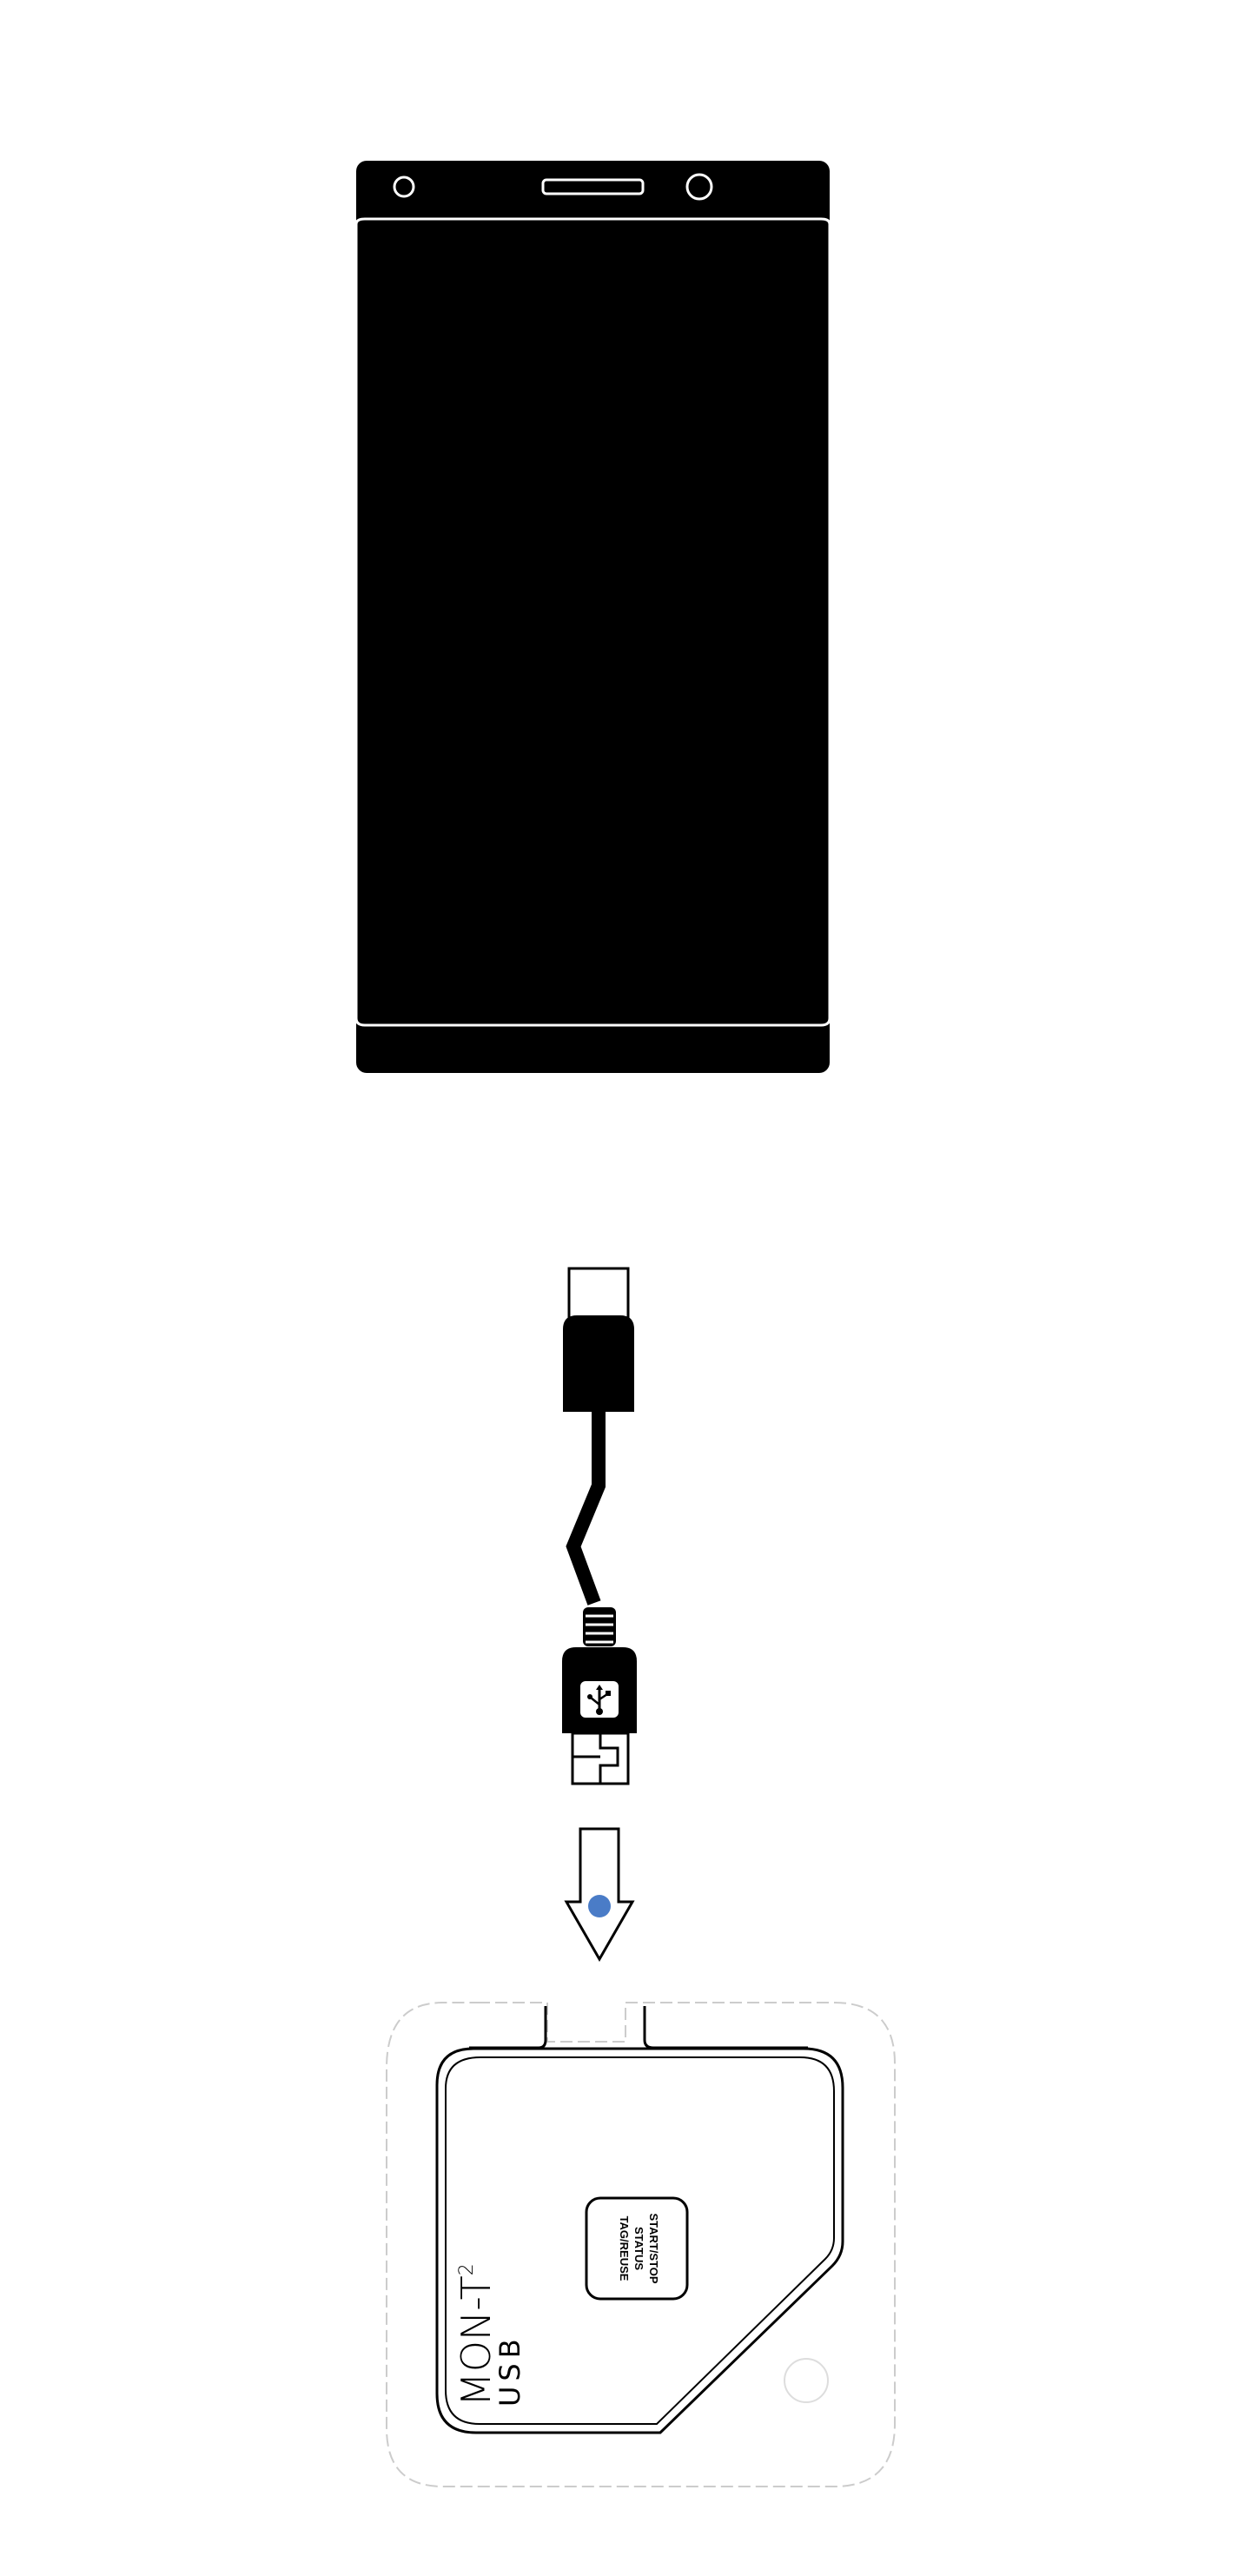 The width and height of the screenshot is (1251, 2576). I want to click on button-label-line-2: STATUS, so click(638, 2248).